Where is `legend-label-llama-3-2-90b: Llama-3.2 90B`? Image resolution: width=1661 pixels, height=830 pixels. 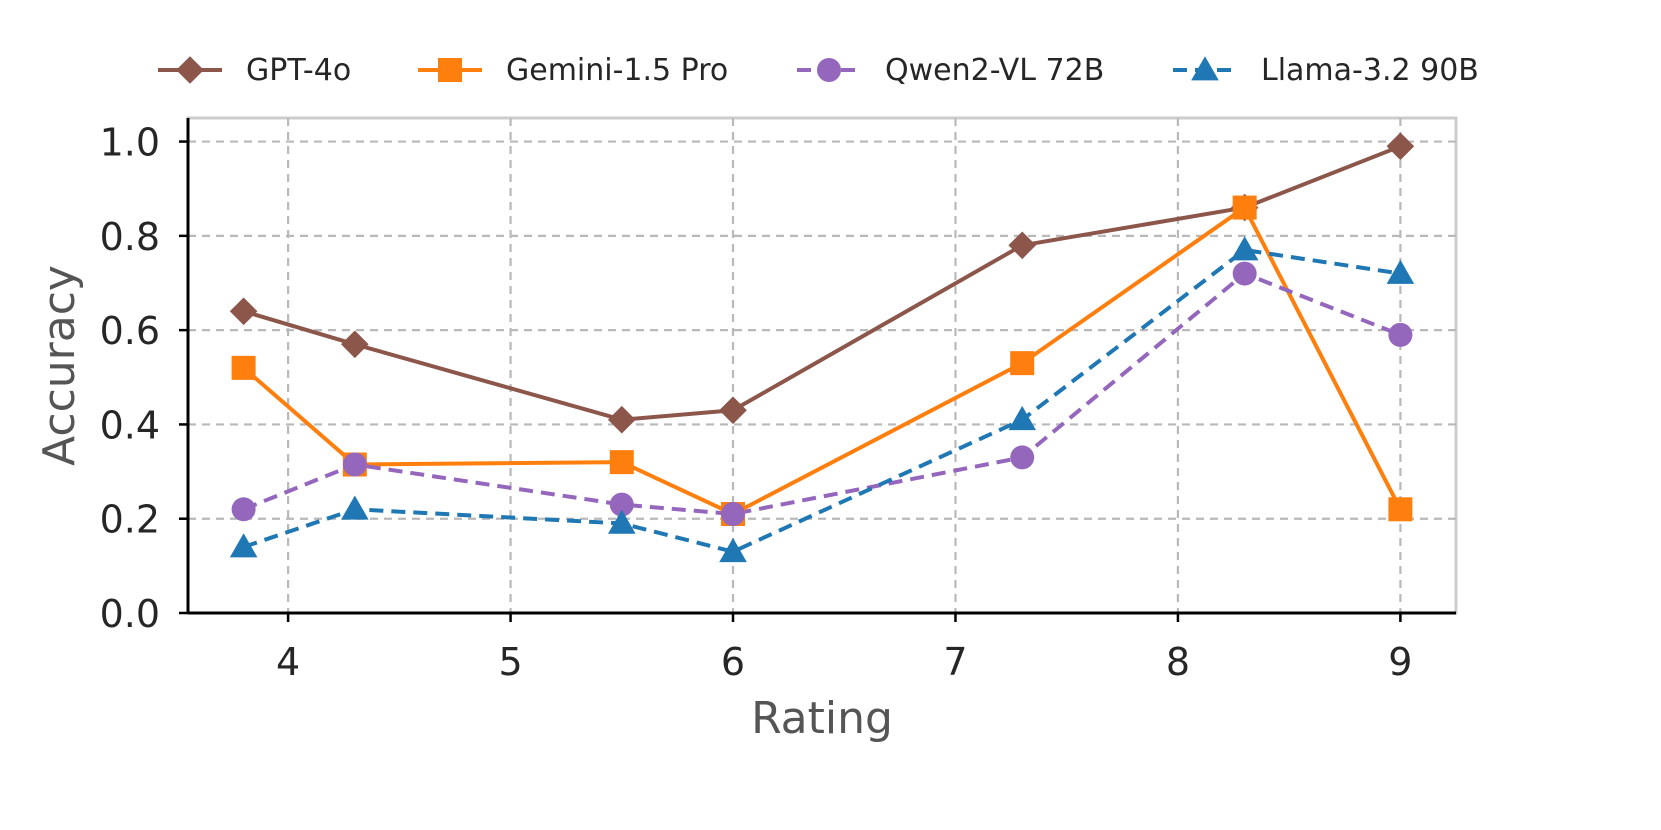
legend-label-llama-3-2-90b: Llama-3.2 90B is located at coordinates (1370, 70).